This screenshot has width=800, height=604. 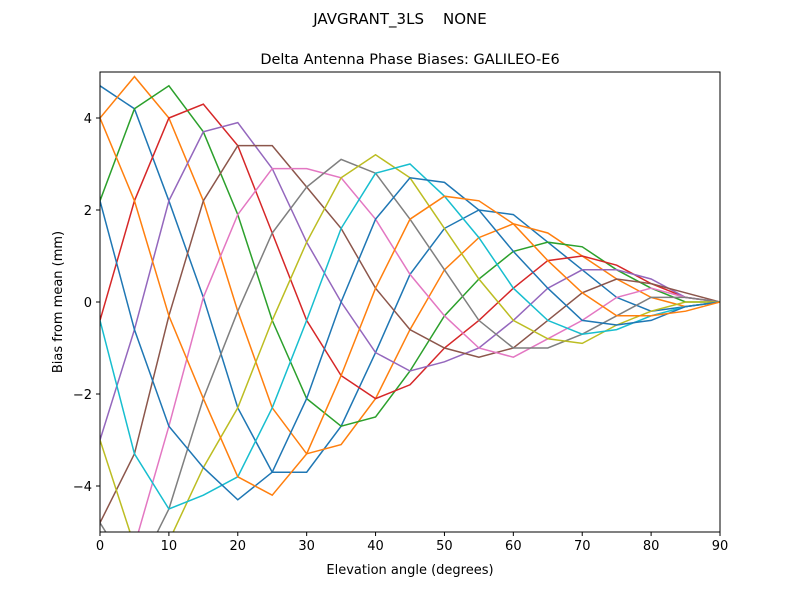 What do you see at coordinates (582, 546) in the screenshot?
I see `x-tick-label: 70` at bounding box center [582, 546].